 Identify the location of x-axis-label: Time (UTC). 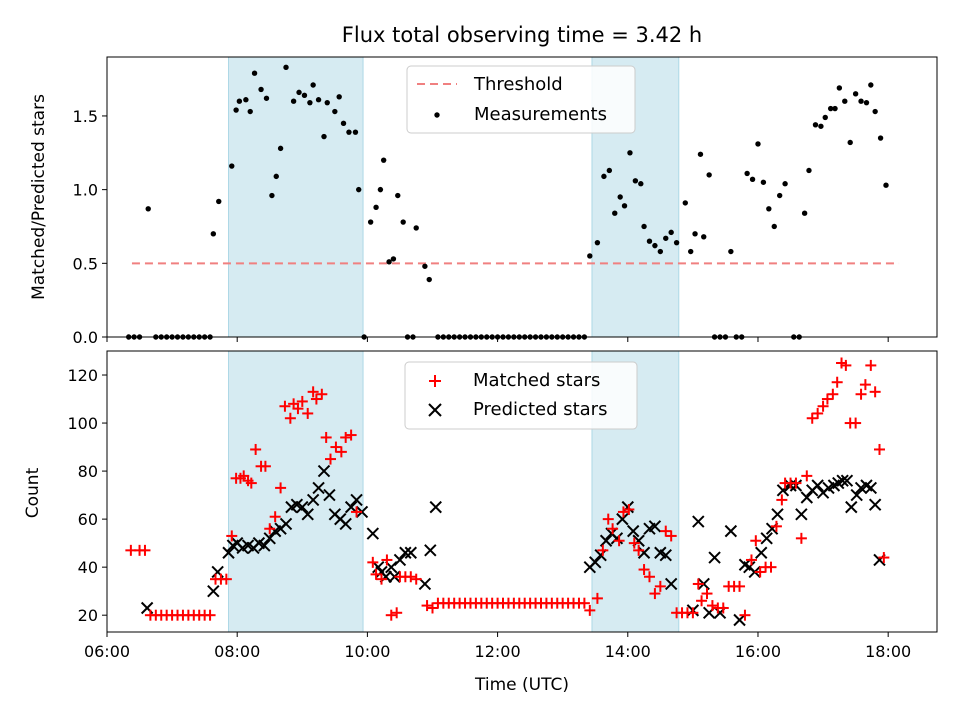
(521, 685).